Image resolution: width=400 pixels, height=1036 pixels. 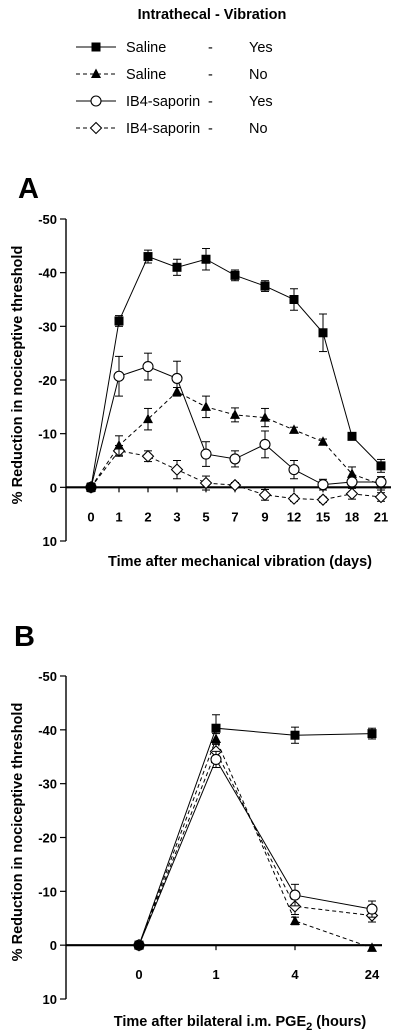 I want to click on panel-b-xlabel-sub: 2, so click(x=309, y=1027).